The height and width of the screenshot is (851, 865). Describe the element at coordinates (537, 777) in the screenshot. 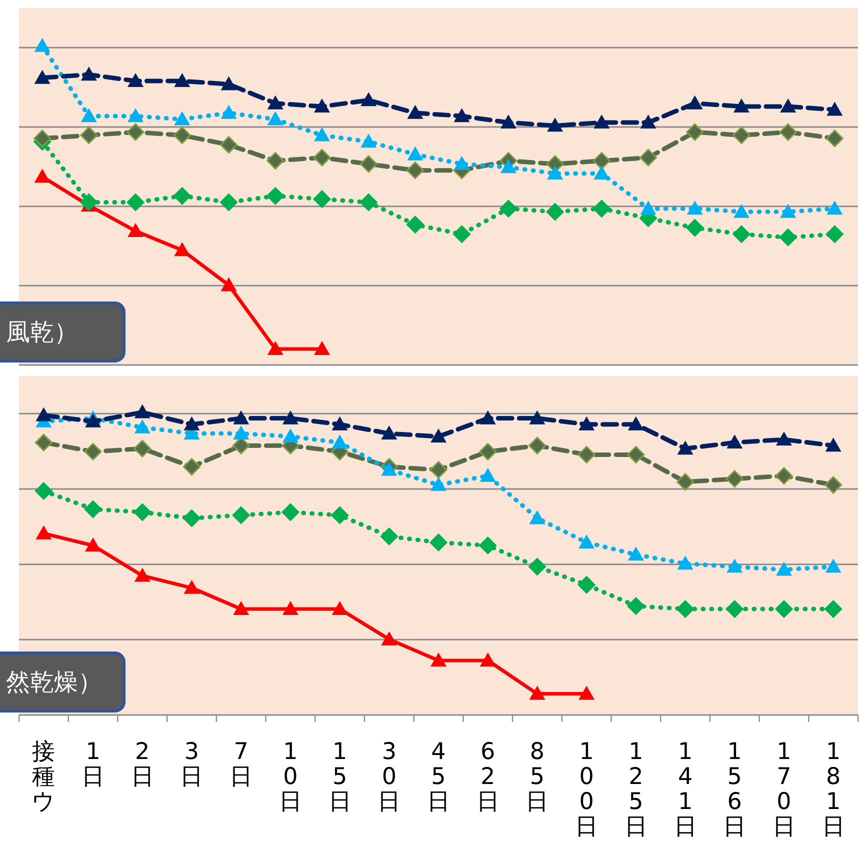

I see `x-tick-label: 85日` at that location.